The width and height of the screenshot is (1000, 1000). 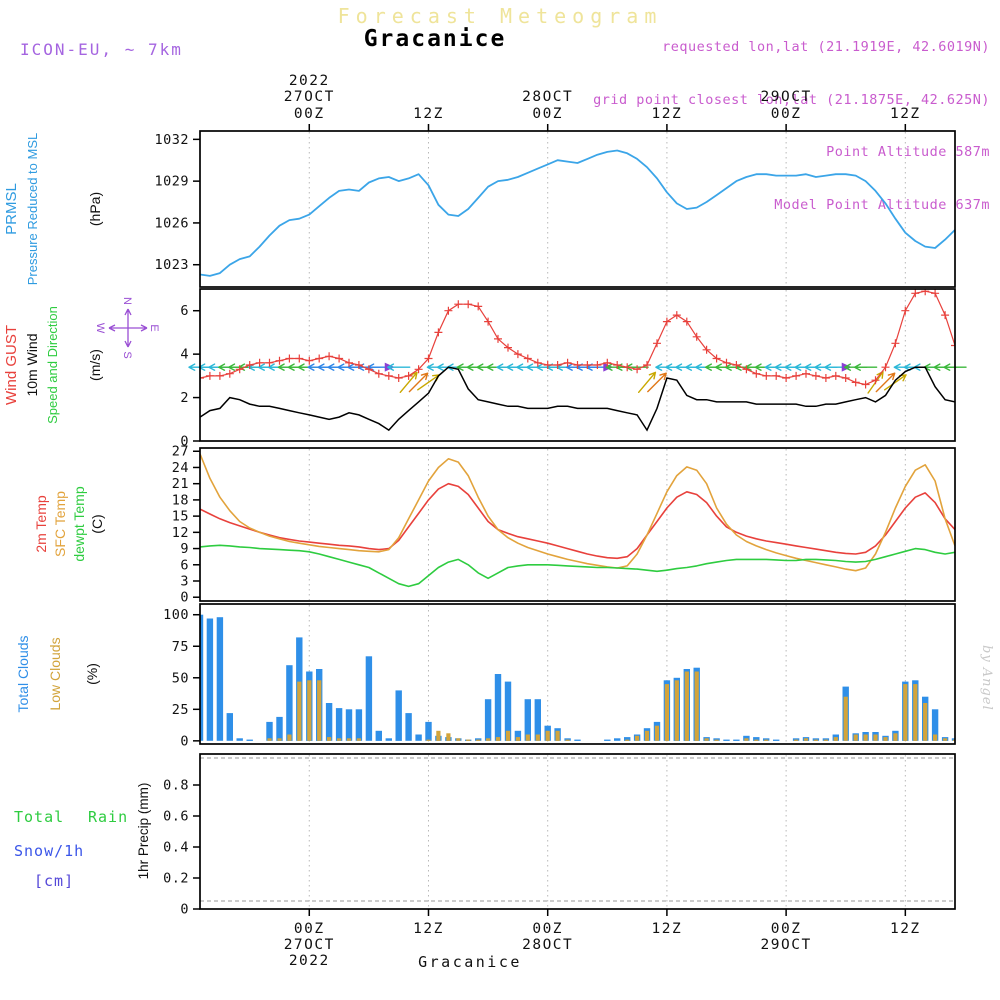 What do you see at coordinates (171, 265) in the screenshot?
I see `svg-text: 1023` at bounding box center [171, 265].